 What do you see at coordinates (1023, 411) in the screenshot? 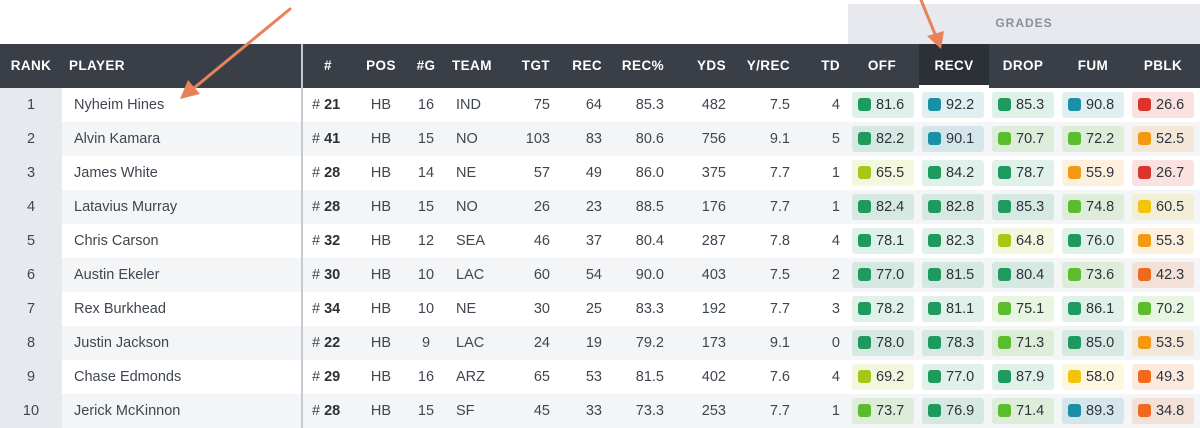
I see `grade-drop: 71.4` at bounding box center [1023, 411].